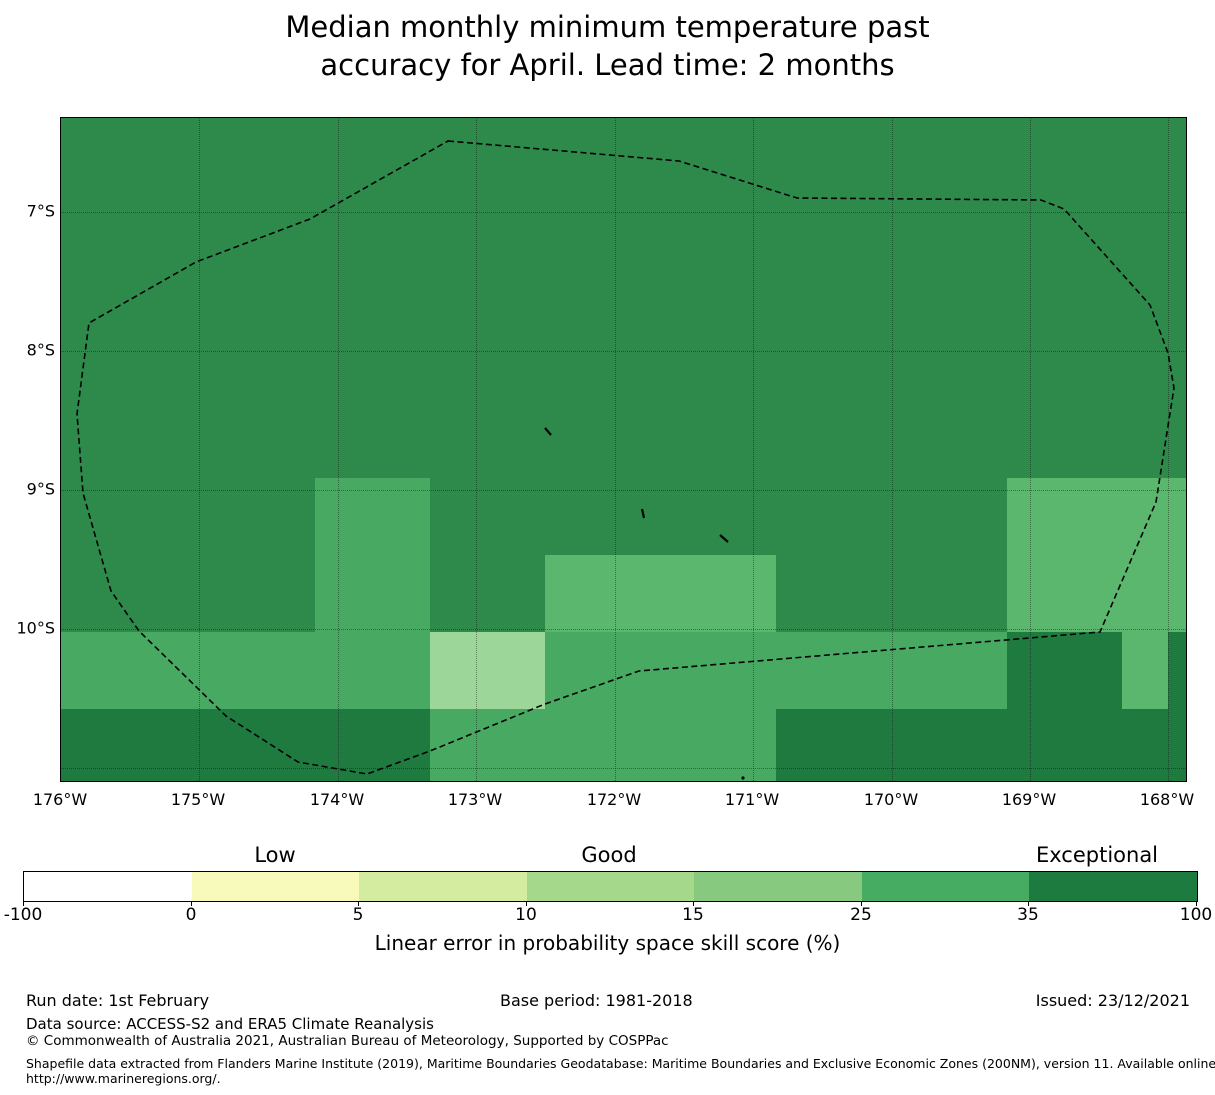 The width and height of the screenshot is (1215, 1095). Describe the element at coordinates (275, 855) in the screenshot. I see `colorbar-band-label: Low` at that location.